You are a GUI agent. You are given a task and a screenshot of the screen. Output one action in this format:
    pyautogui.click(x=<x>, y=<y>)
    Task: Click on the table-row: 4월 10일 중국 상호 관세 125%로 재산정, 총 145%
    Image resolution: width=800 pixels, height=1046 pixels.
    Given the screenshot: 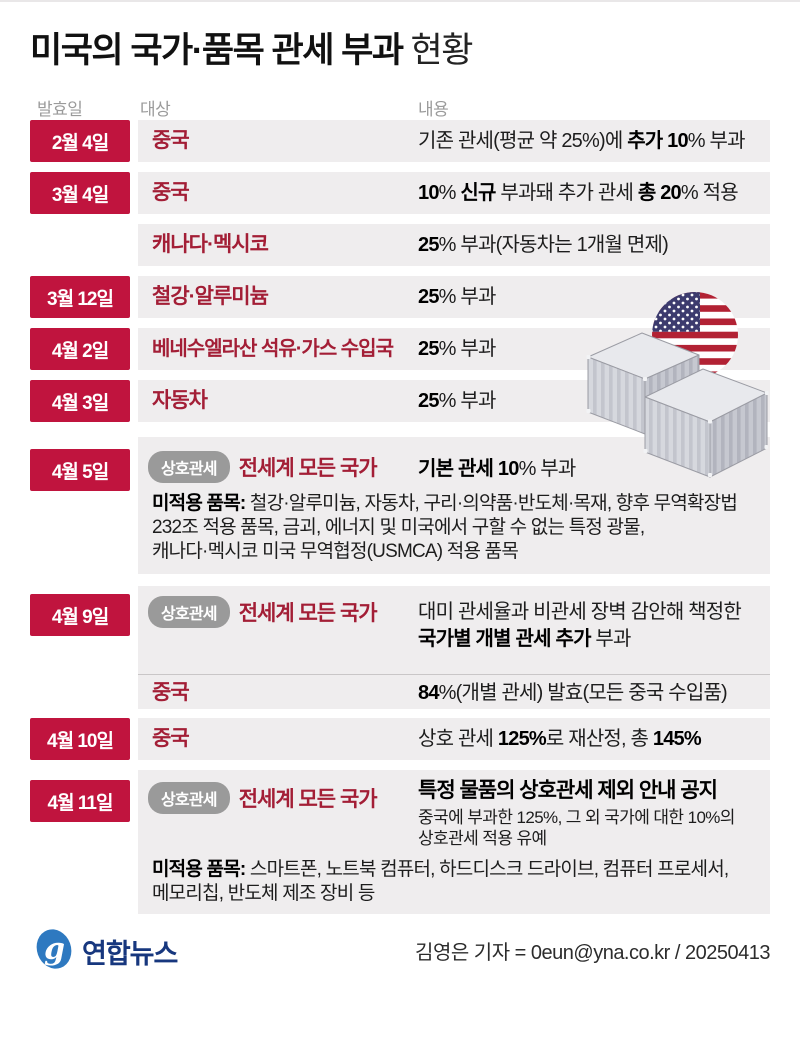 What is the action you would take?
    pyautogui.click(x=400, y=739)
    